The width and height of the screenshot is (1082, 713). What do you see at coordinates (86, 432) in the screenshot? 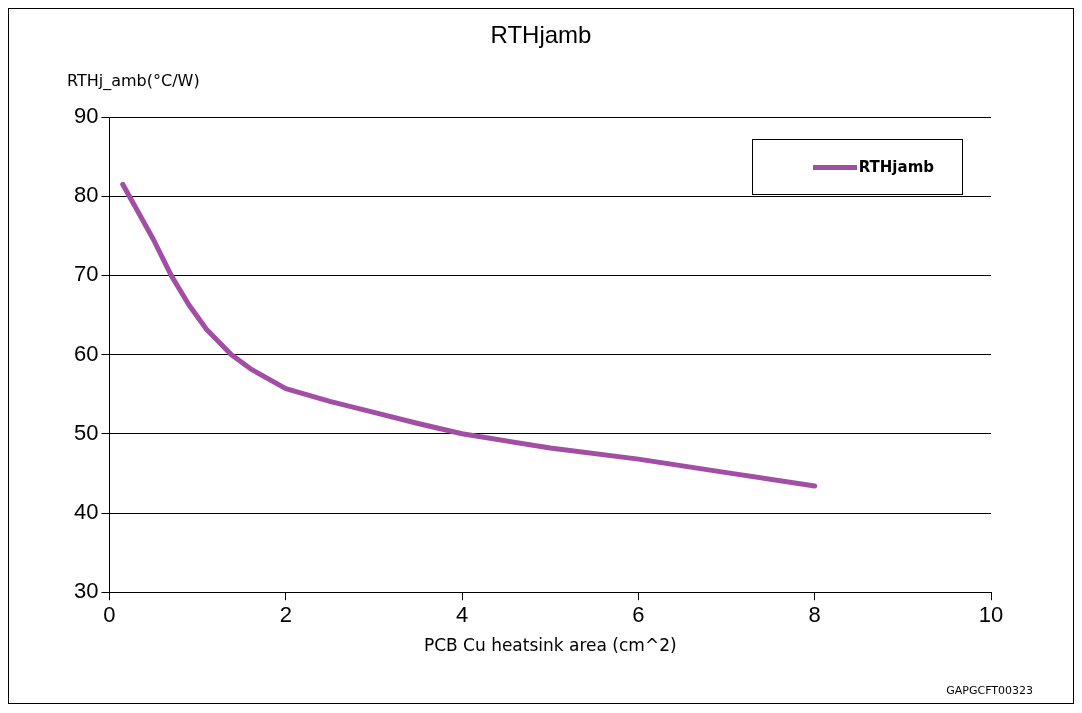
I see `y-tick-label: 50` at bounding box center [86, 432].